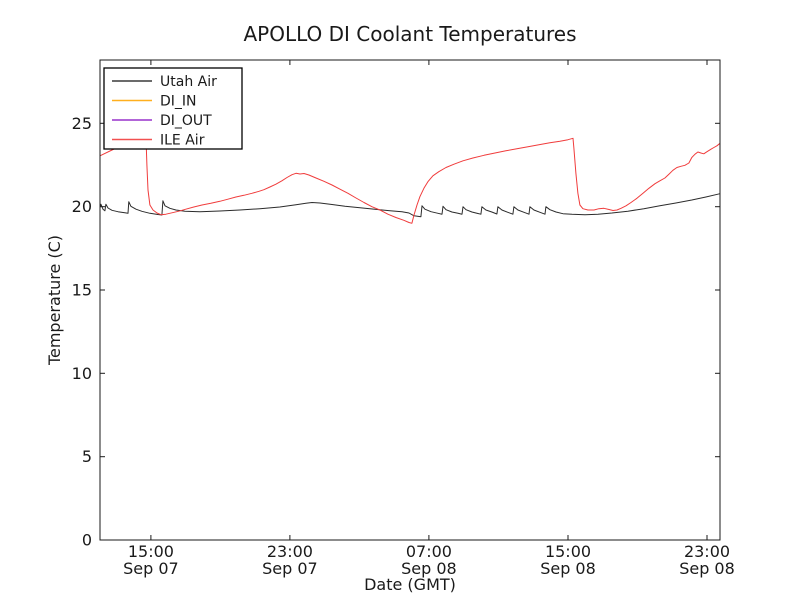 Image resolution: width=800 pixels, height=604 pixels. What do you see at coordinates (82, 373) in the screenshot?
I see `y-tick-label: 10` at bounding box center [82, 373].